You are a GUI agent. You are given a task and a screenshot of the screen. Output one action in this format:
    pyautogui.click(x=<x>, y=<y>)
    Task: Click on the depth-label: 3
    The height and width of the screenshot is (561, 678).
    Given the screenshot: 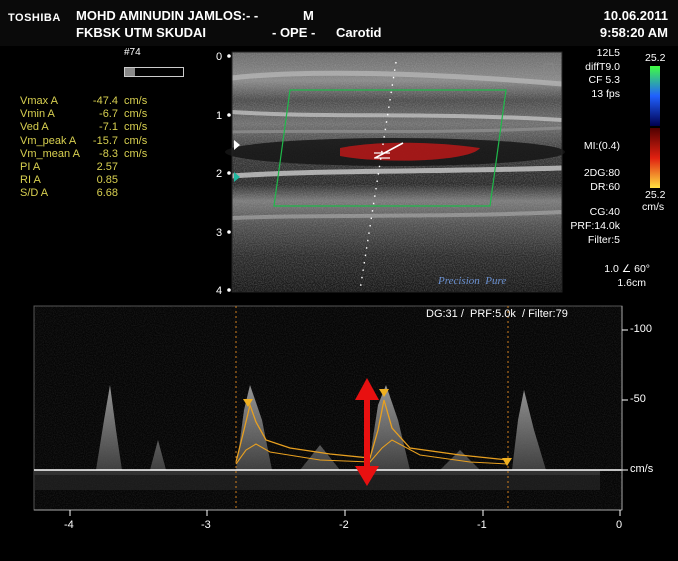 What is the action you would take?
    pyautogui.click(x=219, y=233)
    